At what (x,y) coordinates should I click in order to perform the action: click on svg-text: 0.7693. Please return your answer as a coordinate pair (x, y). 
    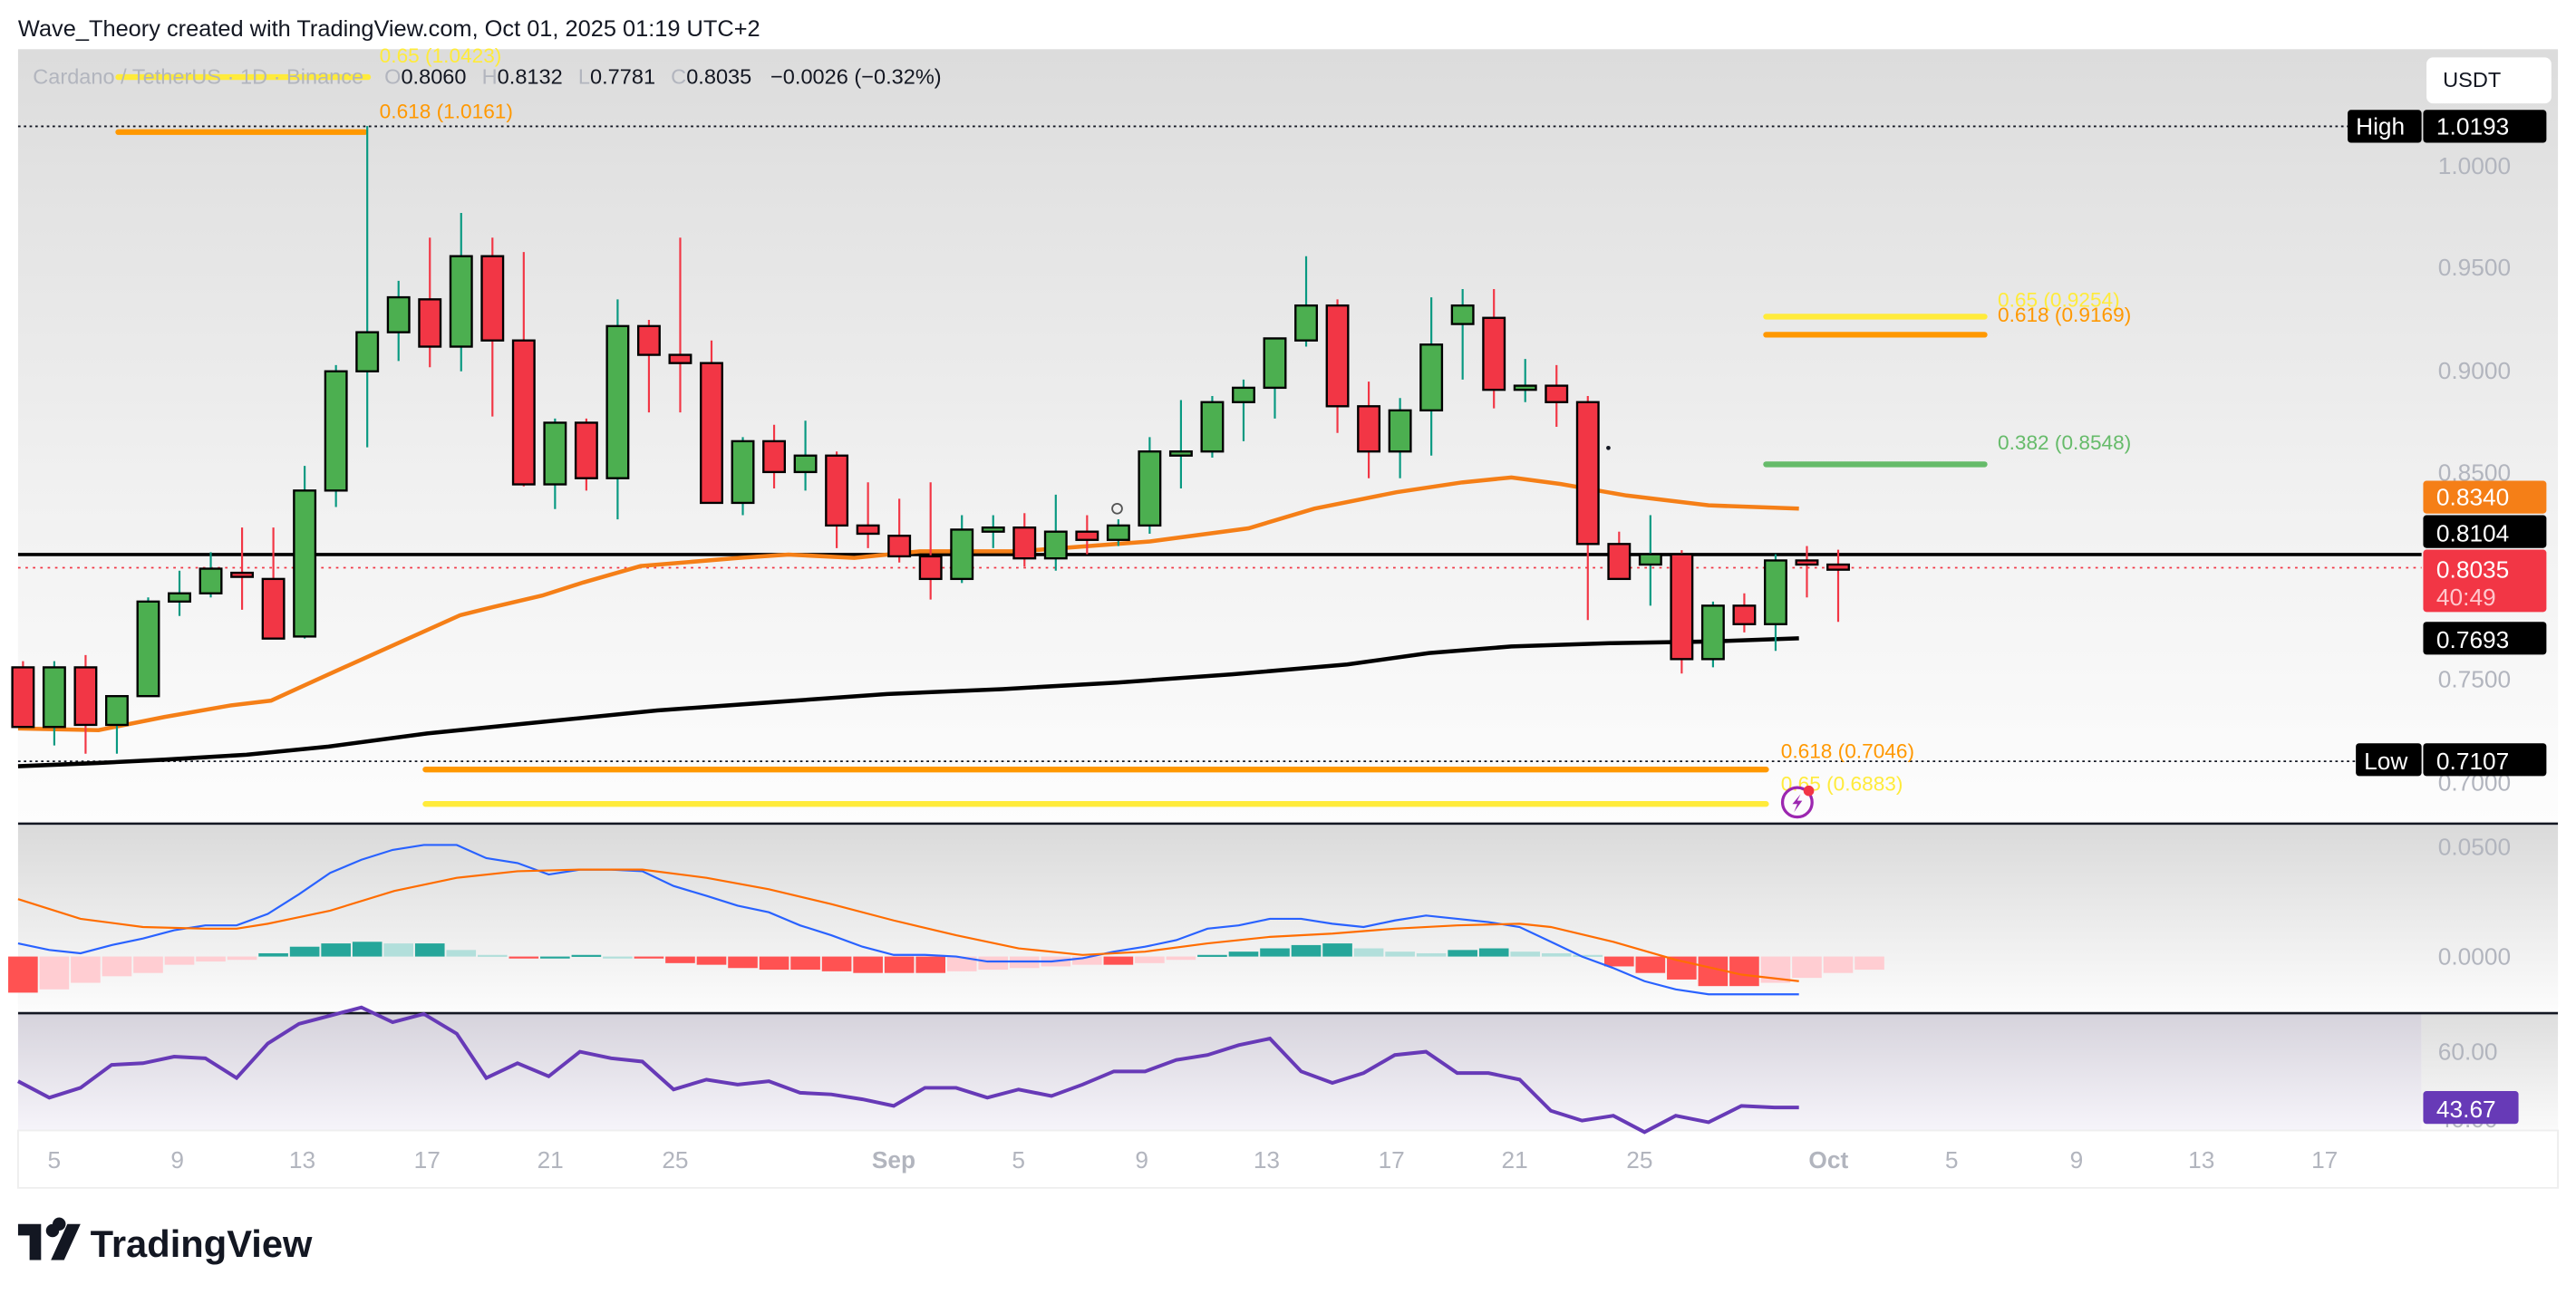
    Looking at the image, I should click on (2472, 639).